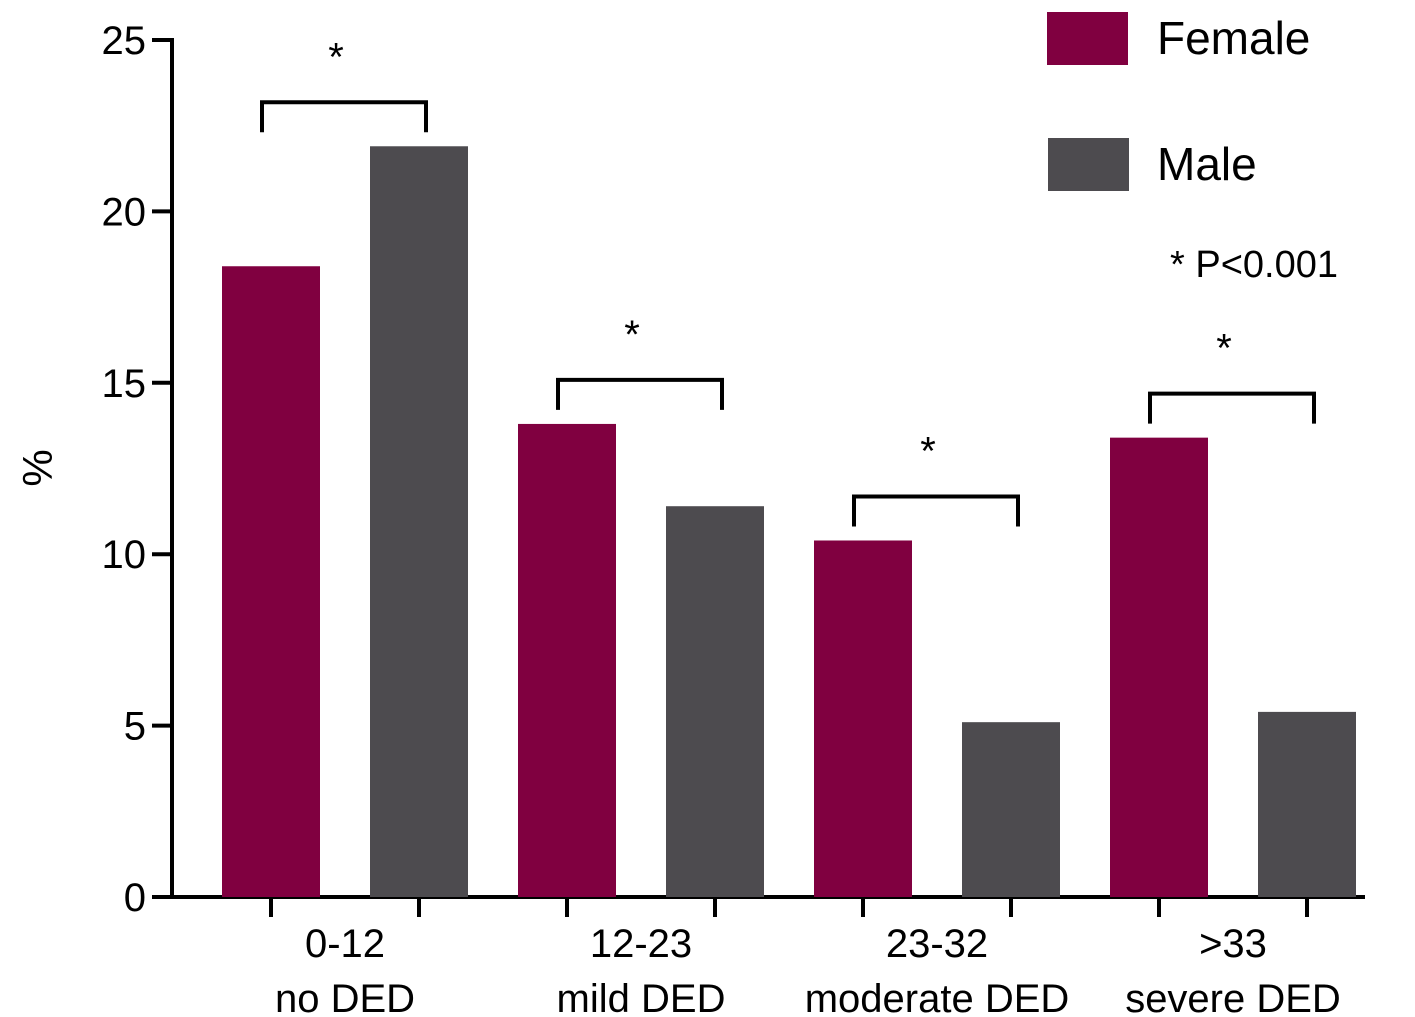 This screenshot has height=1017, width=1415. Describe the element at coordinates (1233, 997) in the screenshot. I see `x-tick-sublabel: severe DED` at that location.